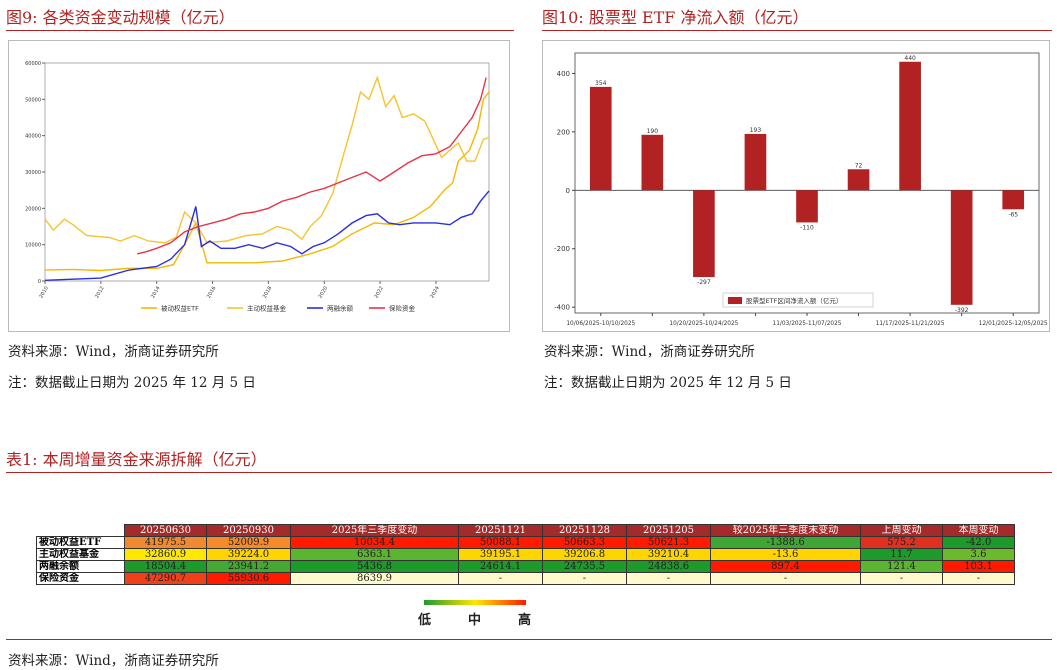 Image resolution: width=1057 pixels, height=670 pixels. I want to click on table-cell: 121.4, so click(901, 566).